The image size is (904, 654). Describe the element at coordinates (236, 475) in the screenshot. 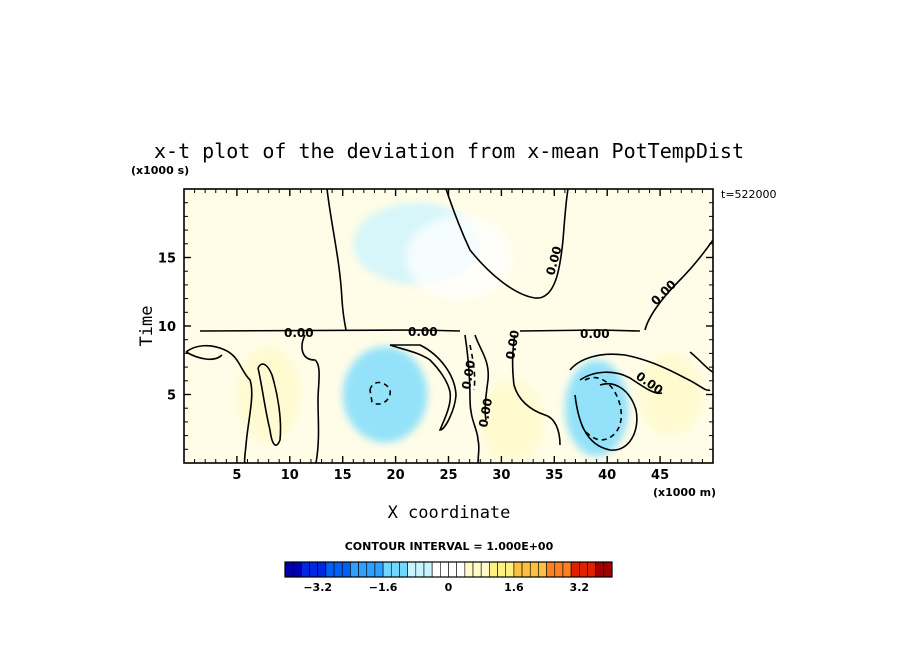

I see `x-tick-label: 5` at that location.